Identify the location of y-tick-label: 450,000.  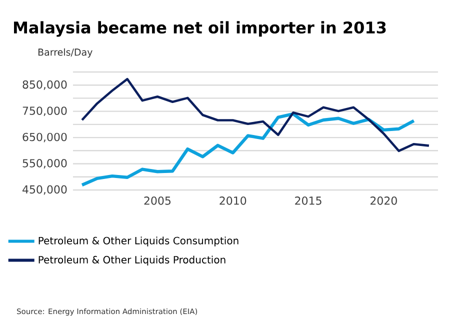
(44, 190).